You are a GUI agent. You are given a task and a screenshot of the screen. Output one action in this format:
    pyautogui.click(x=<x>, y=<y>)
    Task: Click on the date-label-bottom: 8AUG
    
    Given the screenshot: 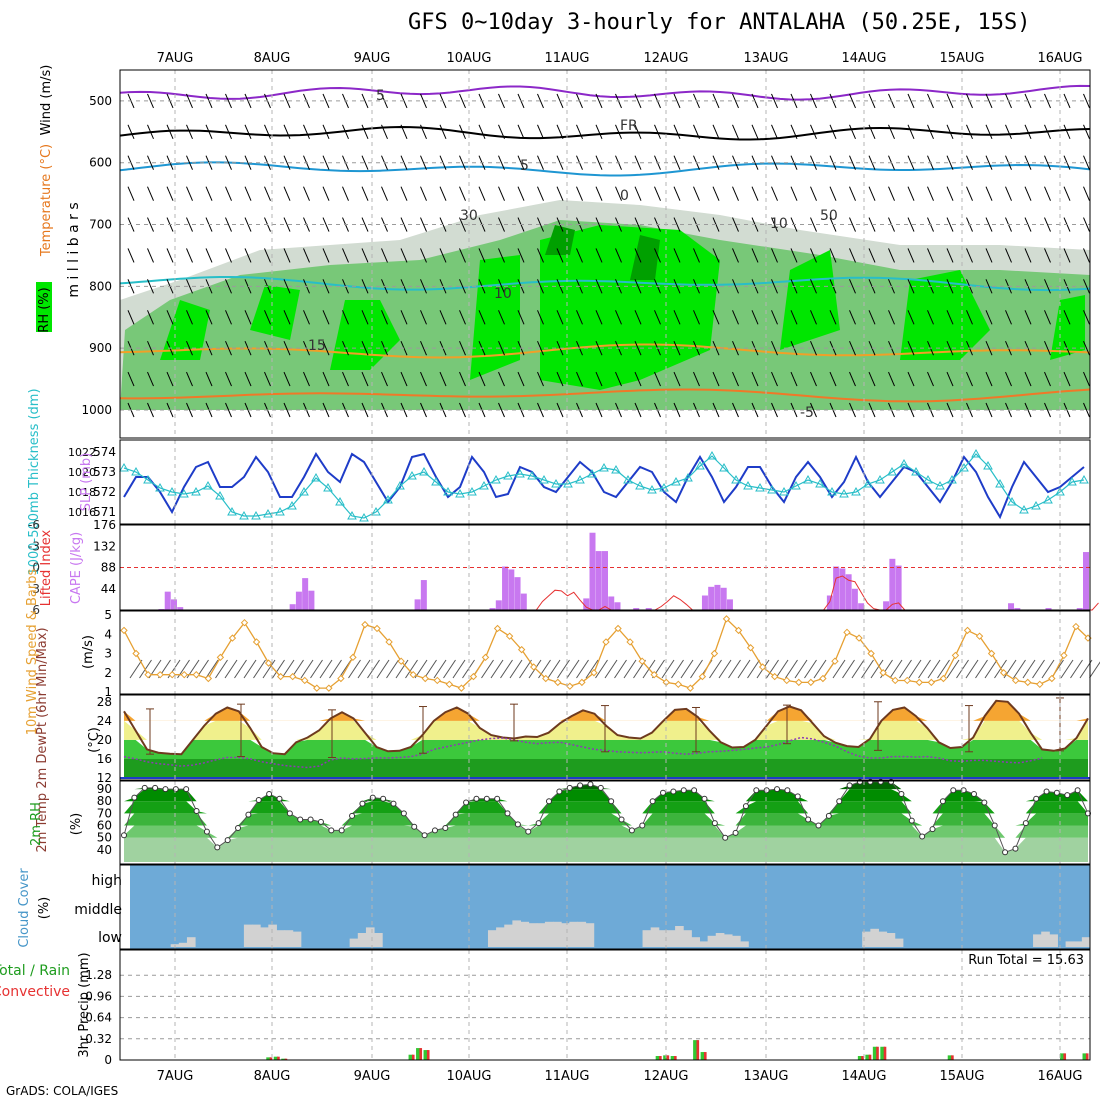 What is the action you would take?
    pyautogui.click(x=272, y=1076)
    